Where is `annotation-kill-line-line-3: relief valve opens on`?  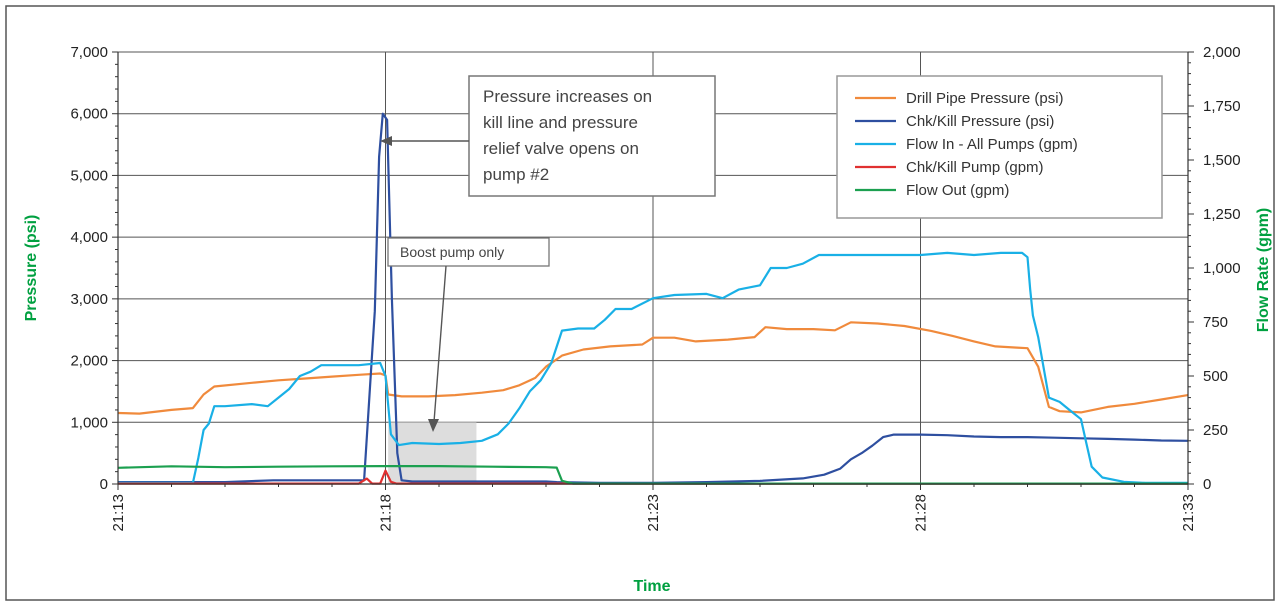
annotation-kill-line-line-3: relief valve opens on is located at coordinates (561, 148).